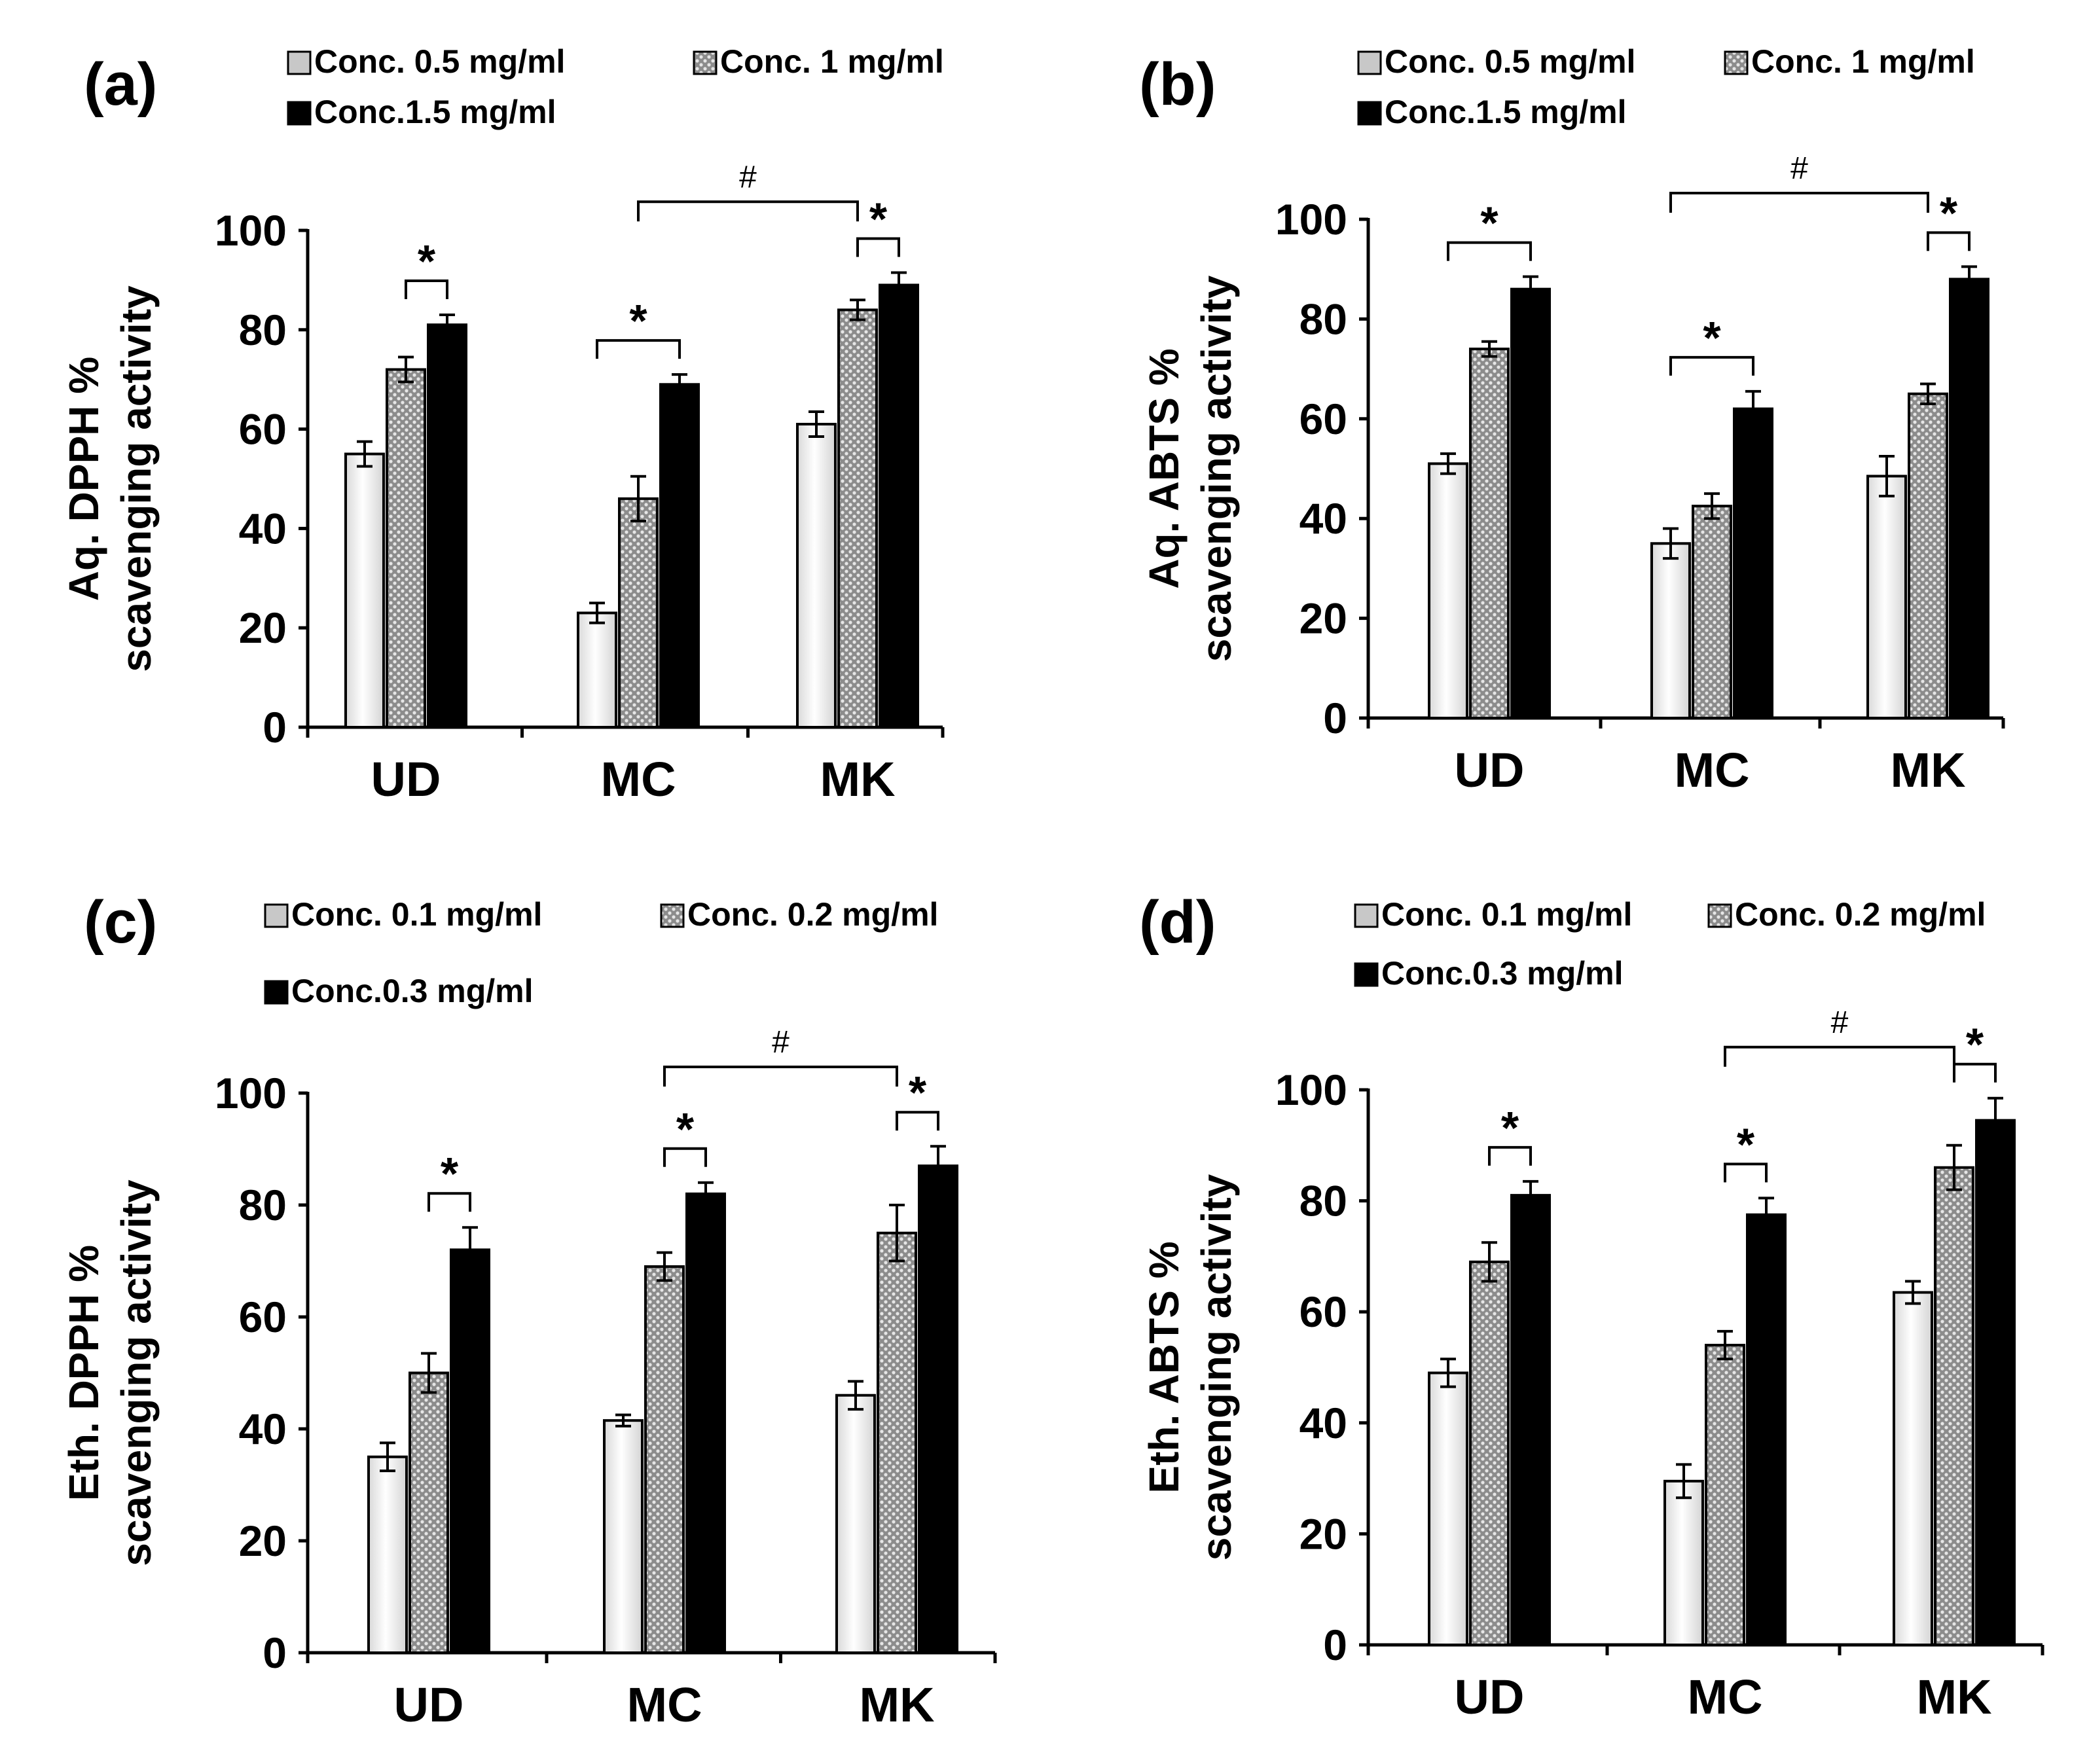 The height and width of the screenshot is (1764, 2089). Describe the element at coordinates (1190, 468) in the screenshot. I see `y-axis-label: Aq. ABTS % scavenging activity` at that location.